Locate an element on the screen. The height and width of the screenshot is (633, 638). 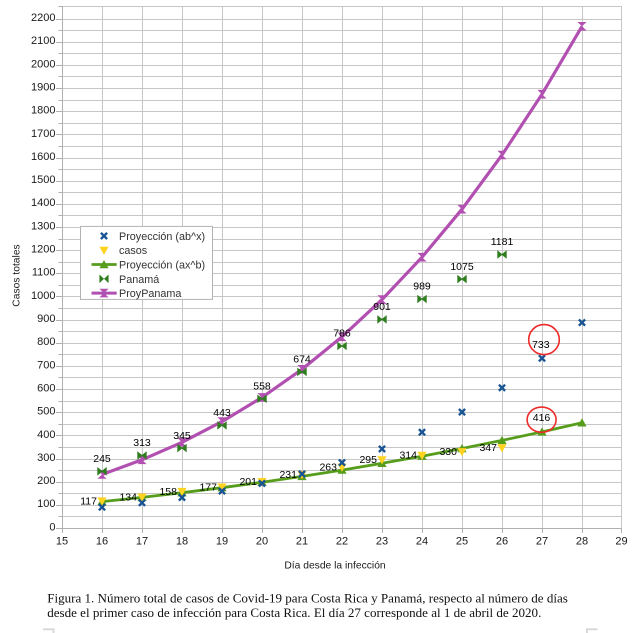
svg-text: 200 is located at coordinates (46, 481).